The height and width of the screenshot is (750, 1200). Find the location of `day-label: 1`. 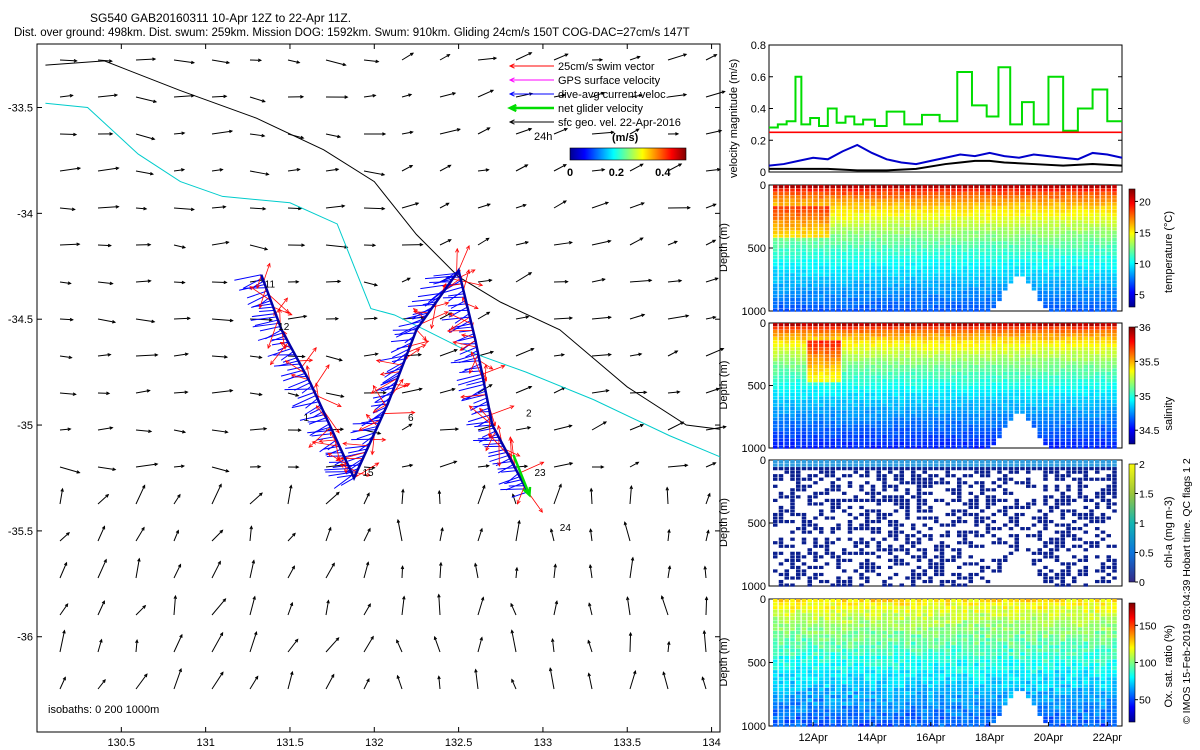

day-label: 1 is located at coordinates (306, 418).